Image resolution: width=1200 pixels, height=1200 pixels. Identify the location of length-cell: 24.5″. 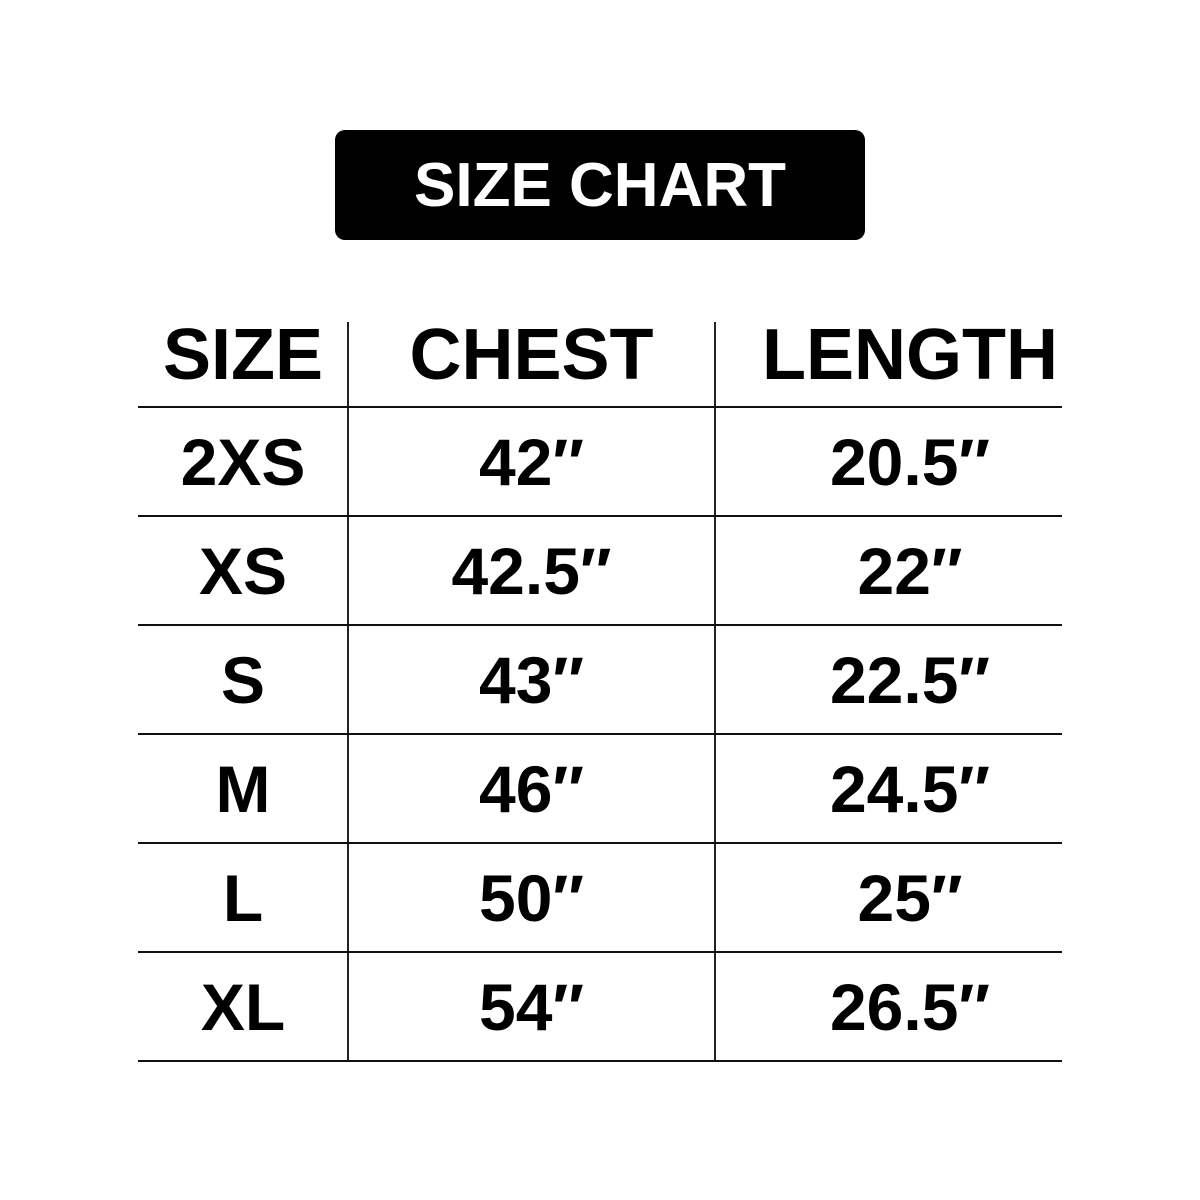
(910, 788).